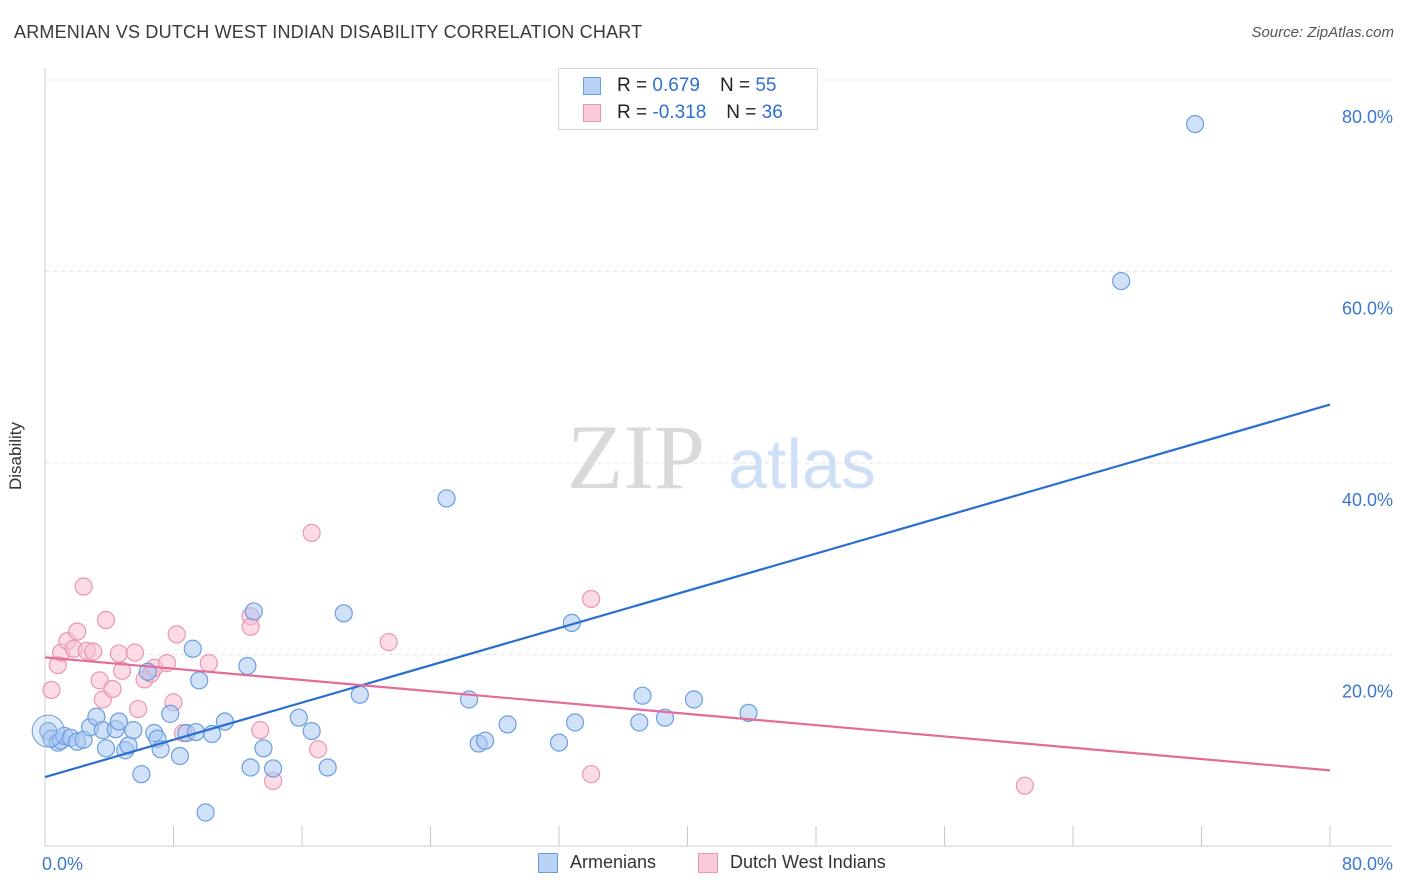 This screenshot has height=892, width=1406. I want to click on y-tick-label: 80.0%, so click(1367, 117).